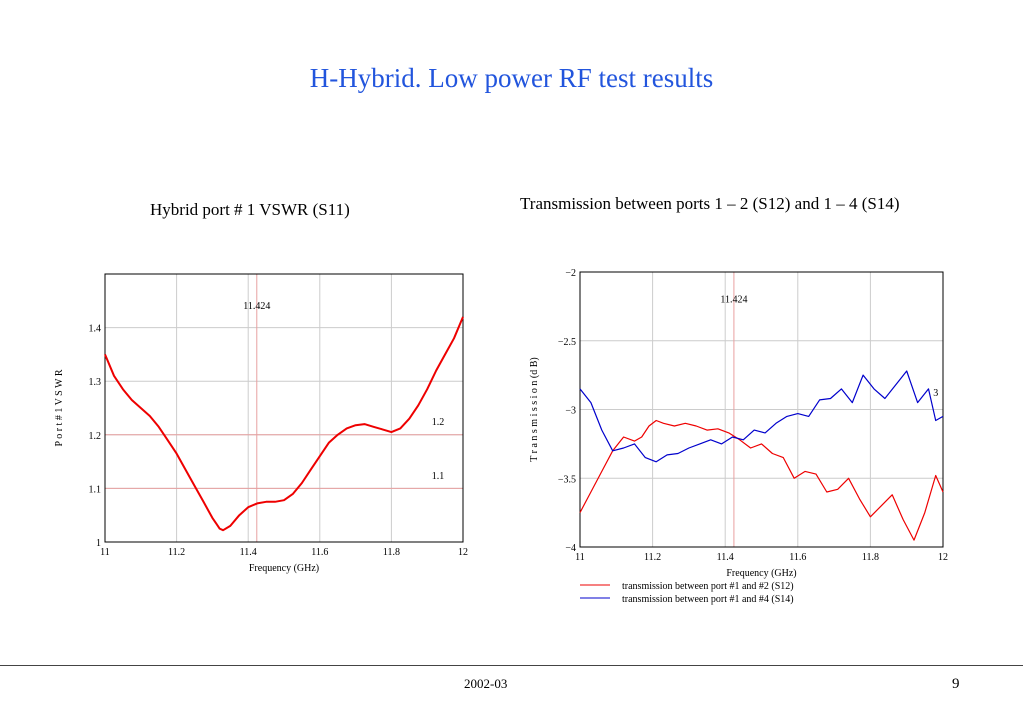  I want to click on footer-date: 2002-03, so click(486, 683).